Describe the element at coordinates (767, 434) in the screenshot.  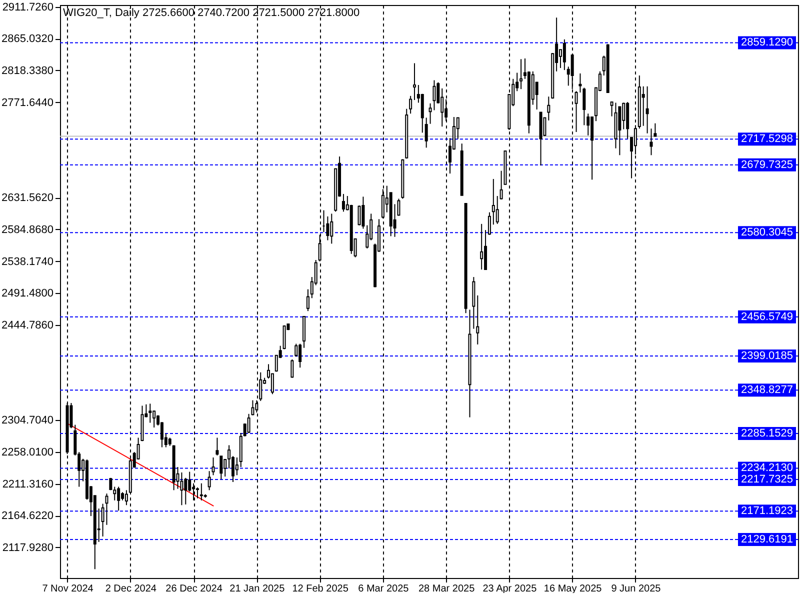
I see `ref-line-label: 2285.1529` at that location.